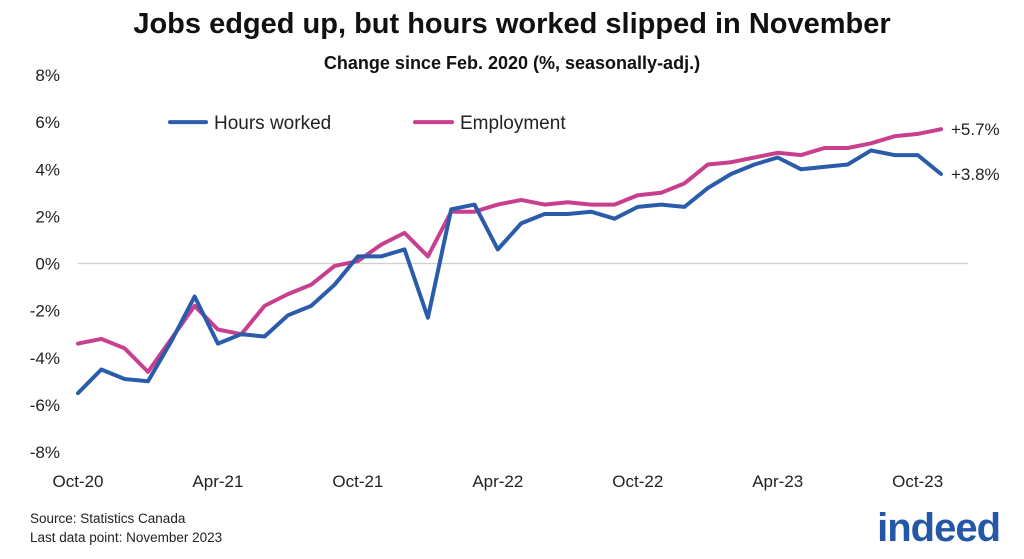 This screenshot has height=559, width=1024. What do you see at coordinates (45, 311) in the screenshot?
I see `y-tick-label: -2%` at bounding box center [45, 311].